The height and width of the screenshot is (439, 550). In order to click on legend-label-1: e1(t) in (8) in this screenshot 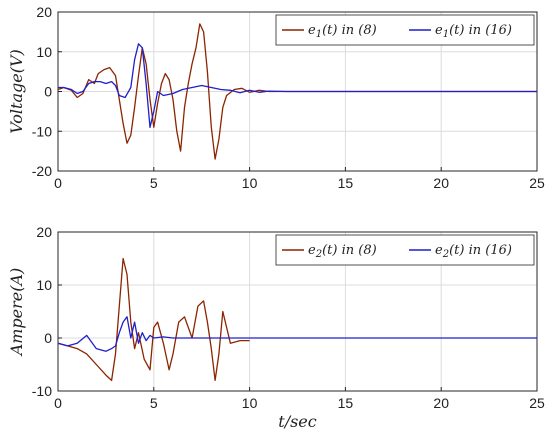, I will do `click(342, 31)`.